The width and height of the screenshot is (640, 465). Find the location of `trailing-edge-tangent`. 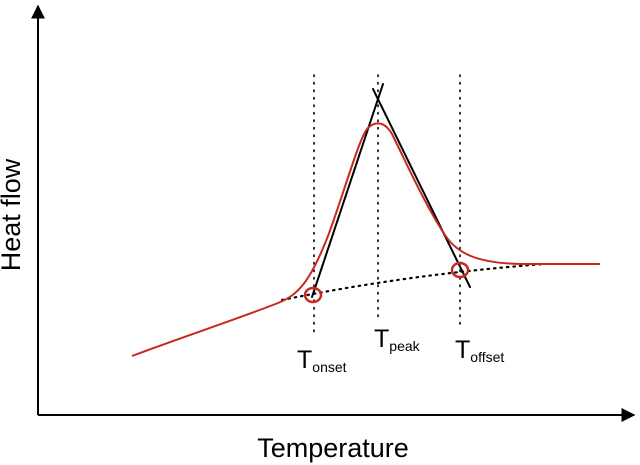

trailing-edge-tangent is located at coordinates (421, 188).